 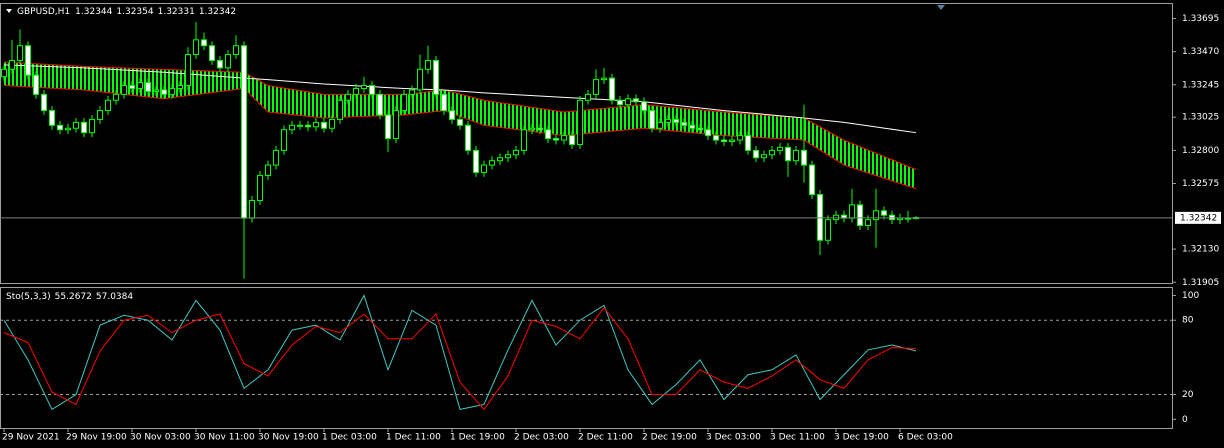 I want to click on stoch-signal-last: 57.0384, so click(x=114, y=297).